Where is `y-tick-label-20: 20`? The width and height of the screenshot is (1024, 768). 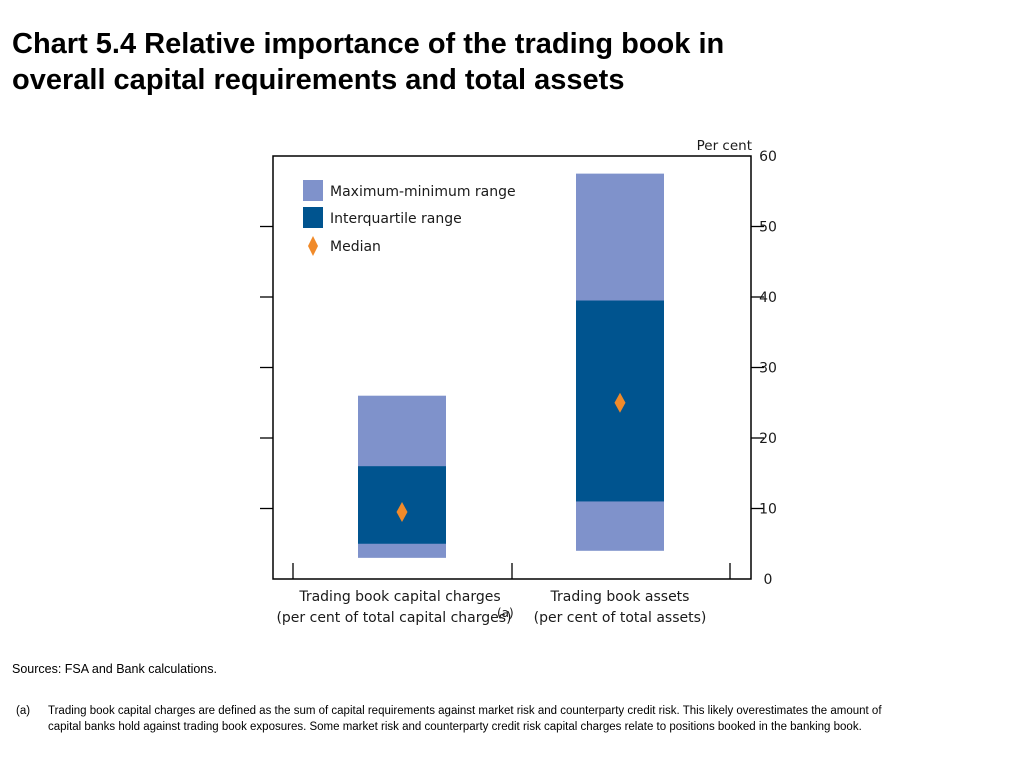
y-tick-label-20: 20 is located at coordinates (768, 439).